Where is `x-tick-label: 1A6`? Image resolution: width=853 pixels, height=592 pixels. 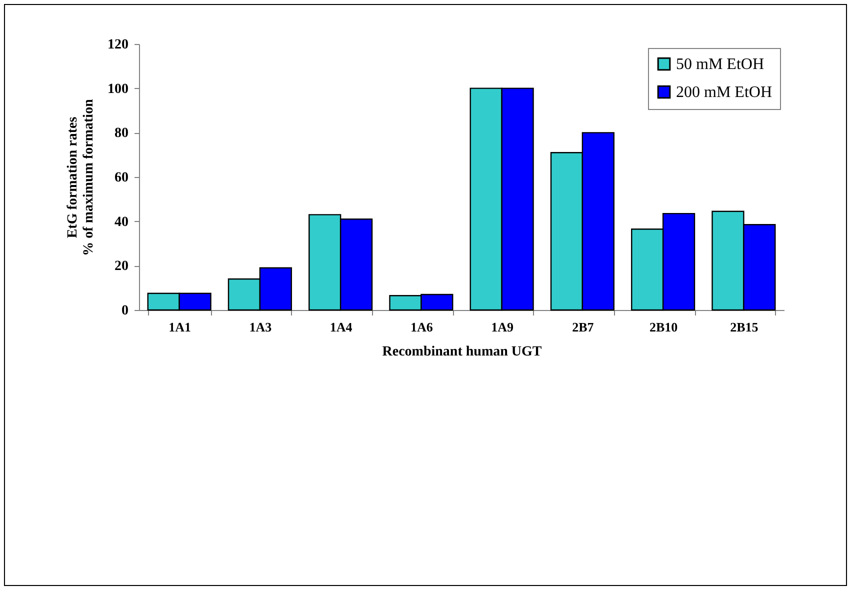 x-tick-label: 1A6 is located at coordinates (422, 327).